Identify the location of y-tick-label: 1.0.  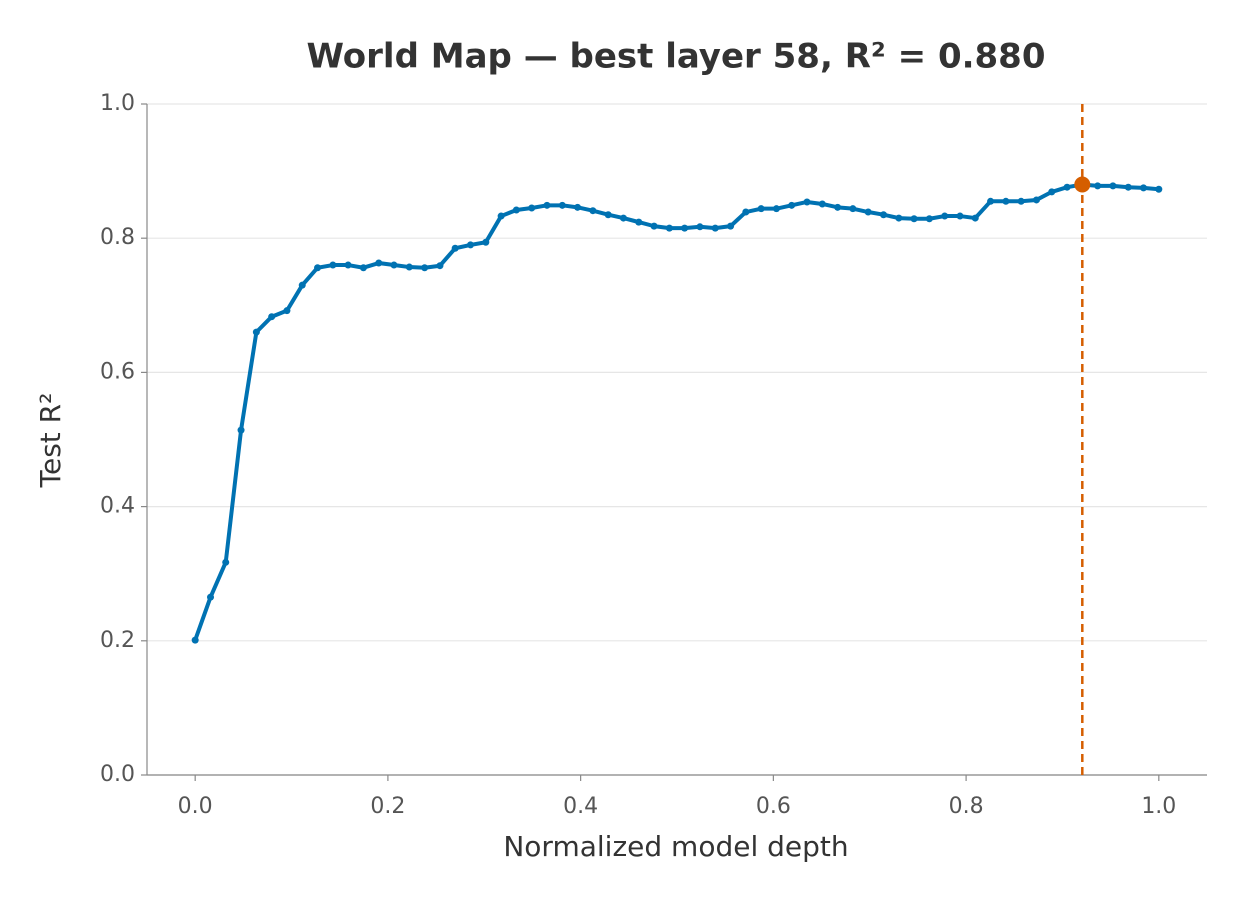
(117, 103).